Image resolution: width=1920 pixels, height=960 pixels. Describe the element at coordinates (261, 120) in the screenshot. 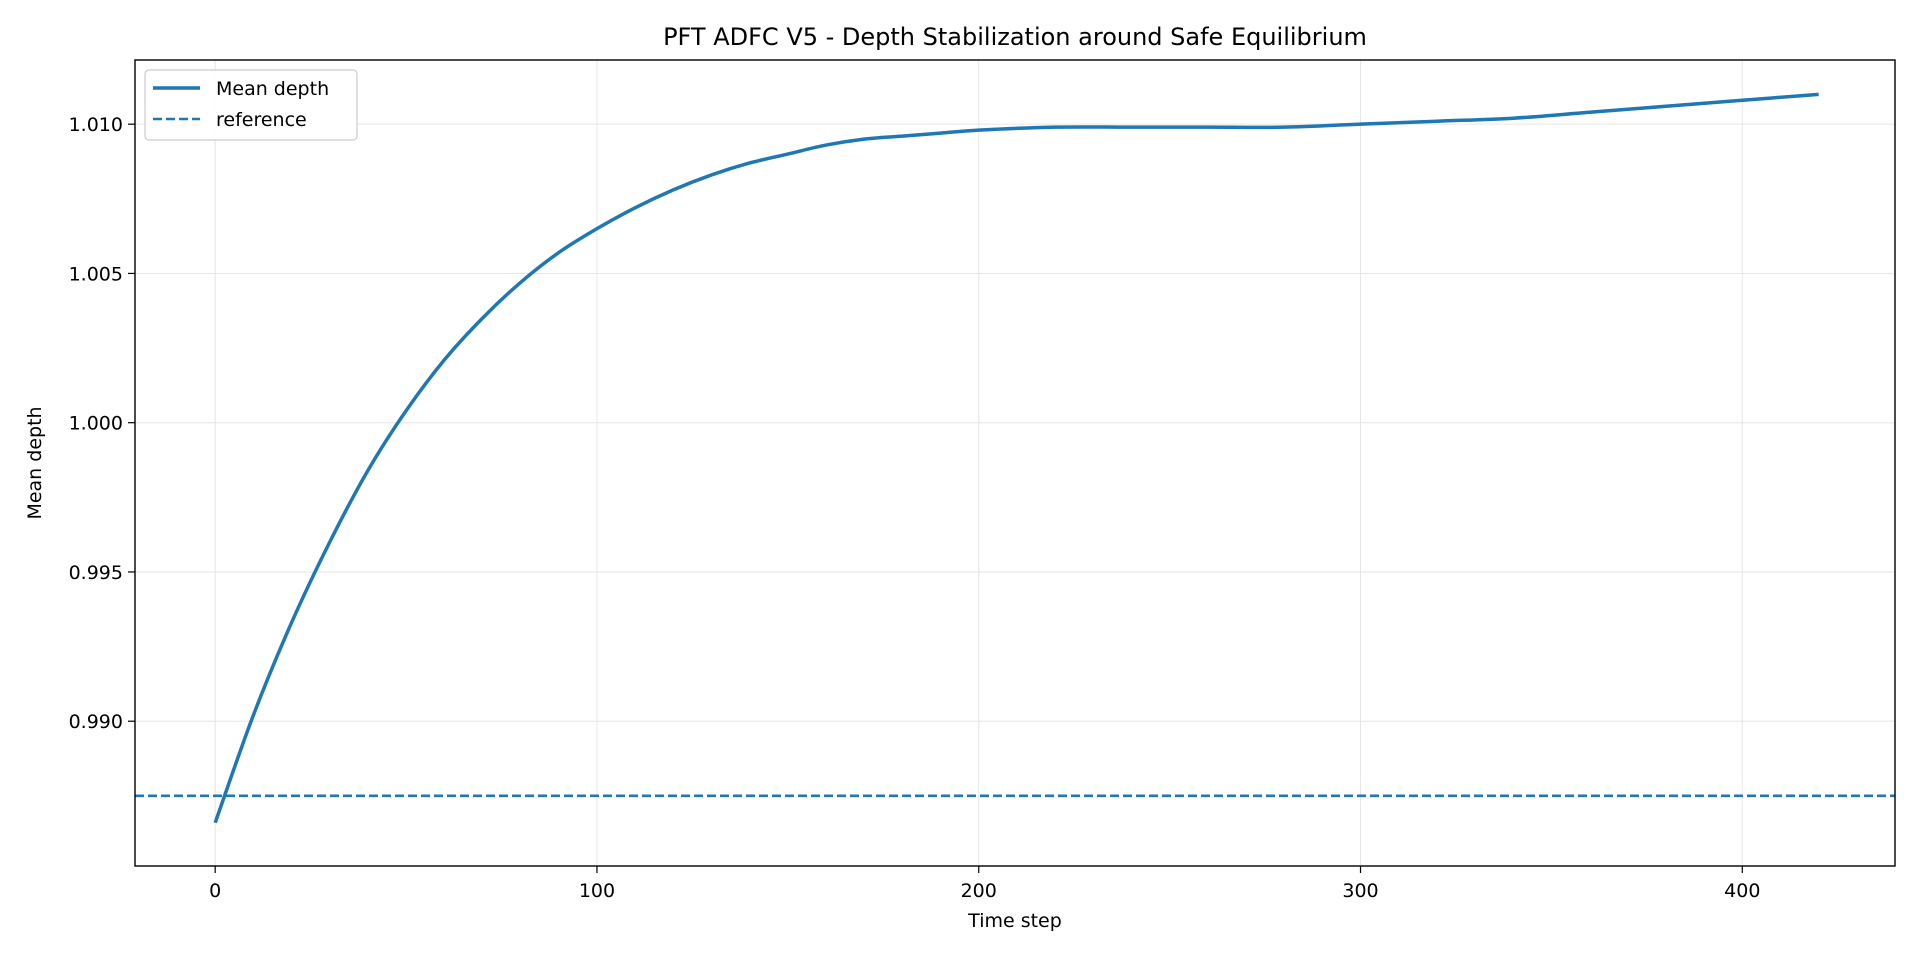

I see `legend-label-reference: reference` at that location.